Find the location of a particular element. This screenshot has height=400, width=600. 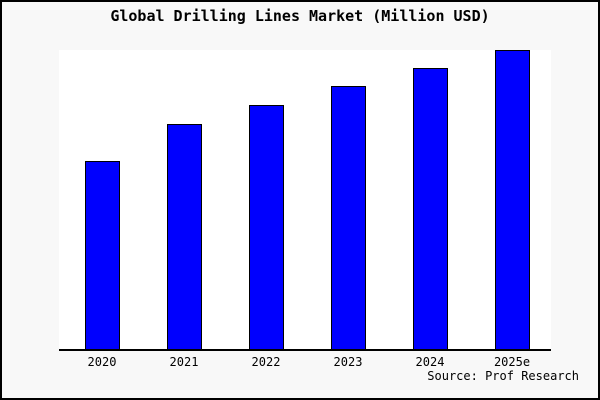

x-axis-label-2023: 2023 is located at coordinates (348, 362).